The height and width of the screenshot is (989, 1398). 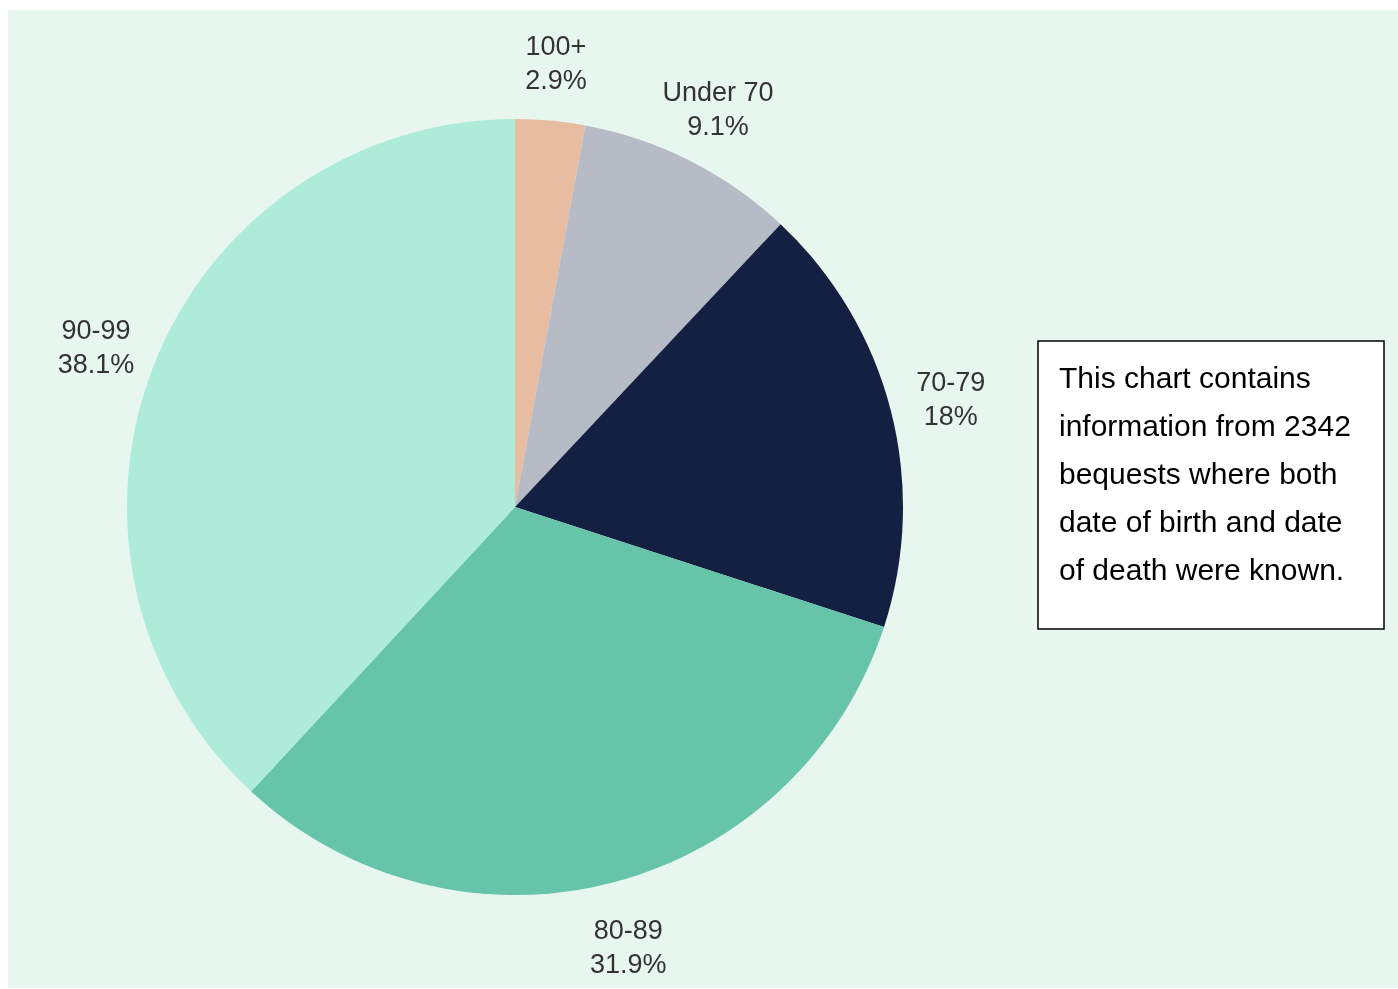 I want to click on data-label: 18%, so click(x=950, y=416).